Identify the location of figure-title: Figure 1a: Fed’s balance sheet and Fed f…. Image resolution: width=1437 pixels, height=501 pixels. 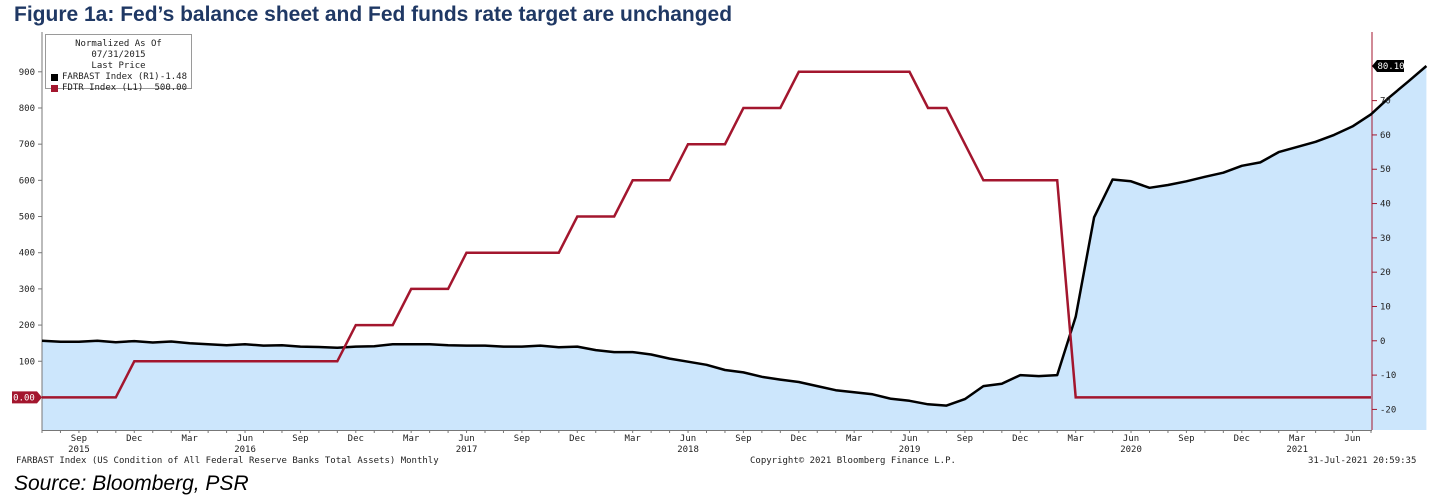
(373, 14).